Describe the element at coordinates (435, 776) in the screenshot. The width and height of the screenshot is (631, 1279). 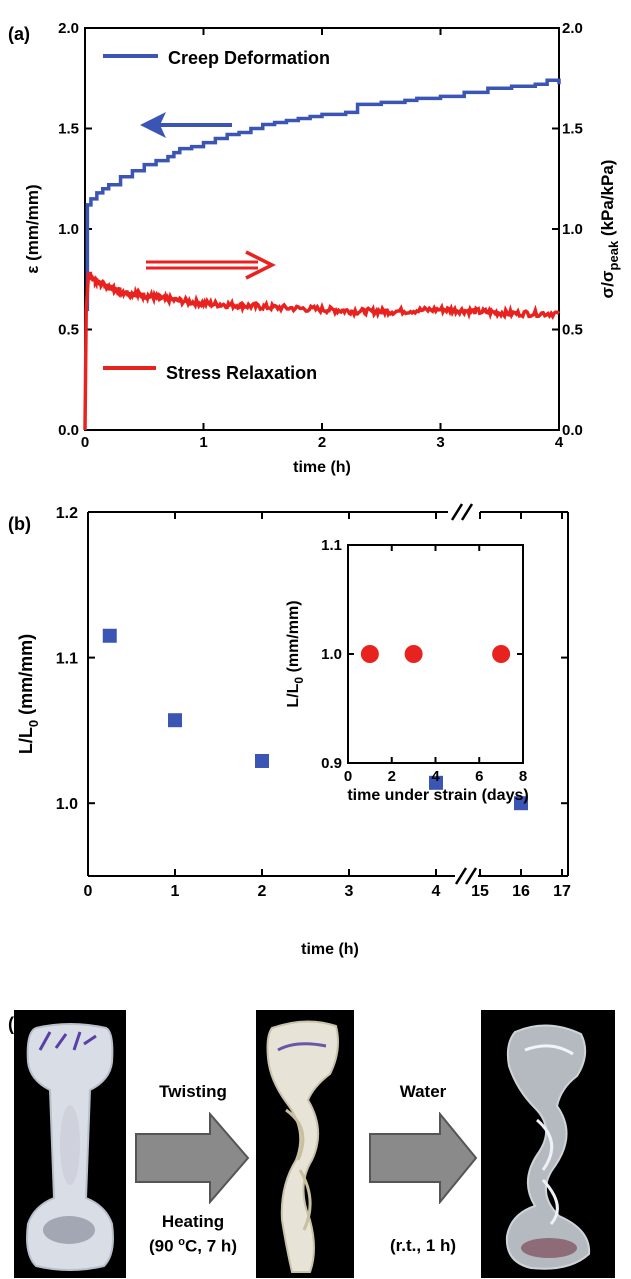
I see `inset-xtick-label: 4` at that location.